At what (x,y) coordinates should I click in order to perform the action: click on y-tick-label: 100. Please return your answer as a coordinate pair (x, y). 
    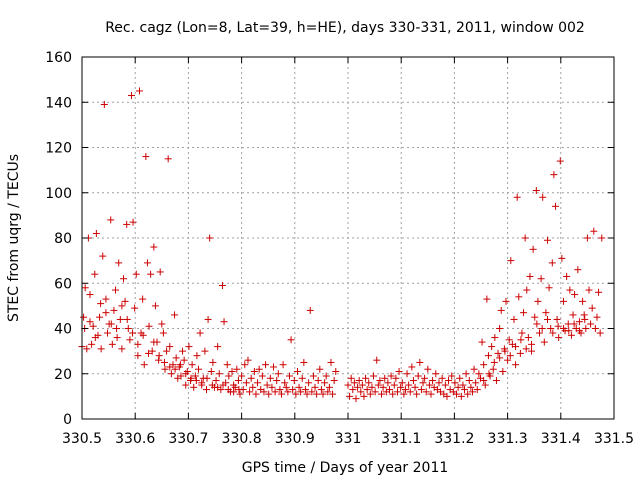
    Looking at the image, I should click on (58, 194).